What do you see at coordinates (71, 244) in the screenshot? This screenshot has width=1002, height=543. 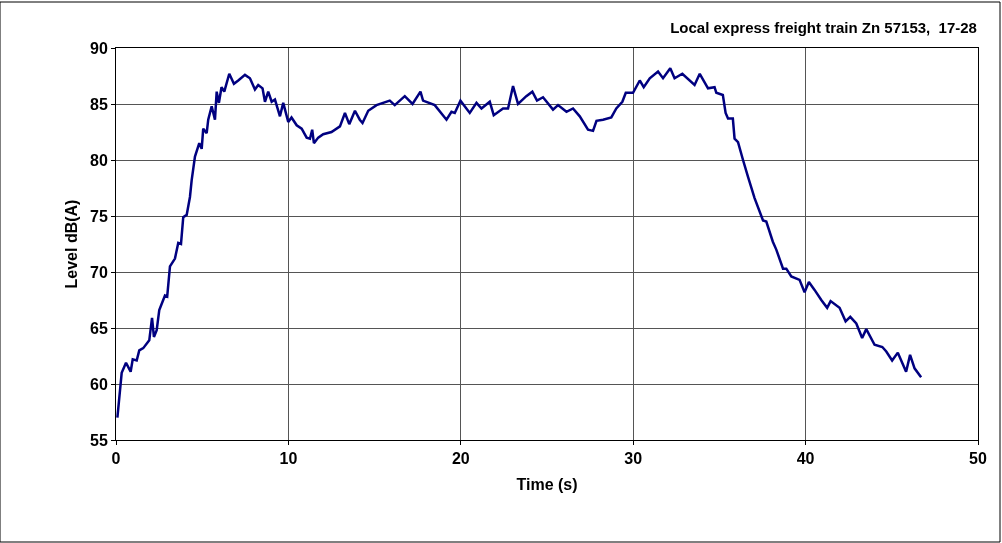 I see `y-axis-title: Level dB(A)` at bounding box center [71, 244].